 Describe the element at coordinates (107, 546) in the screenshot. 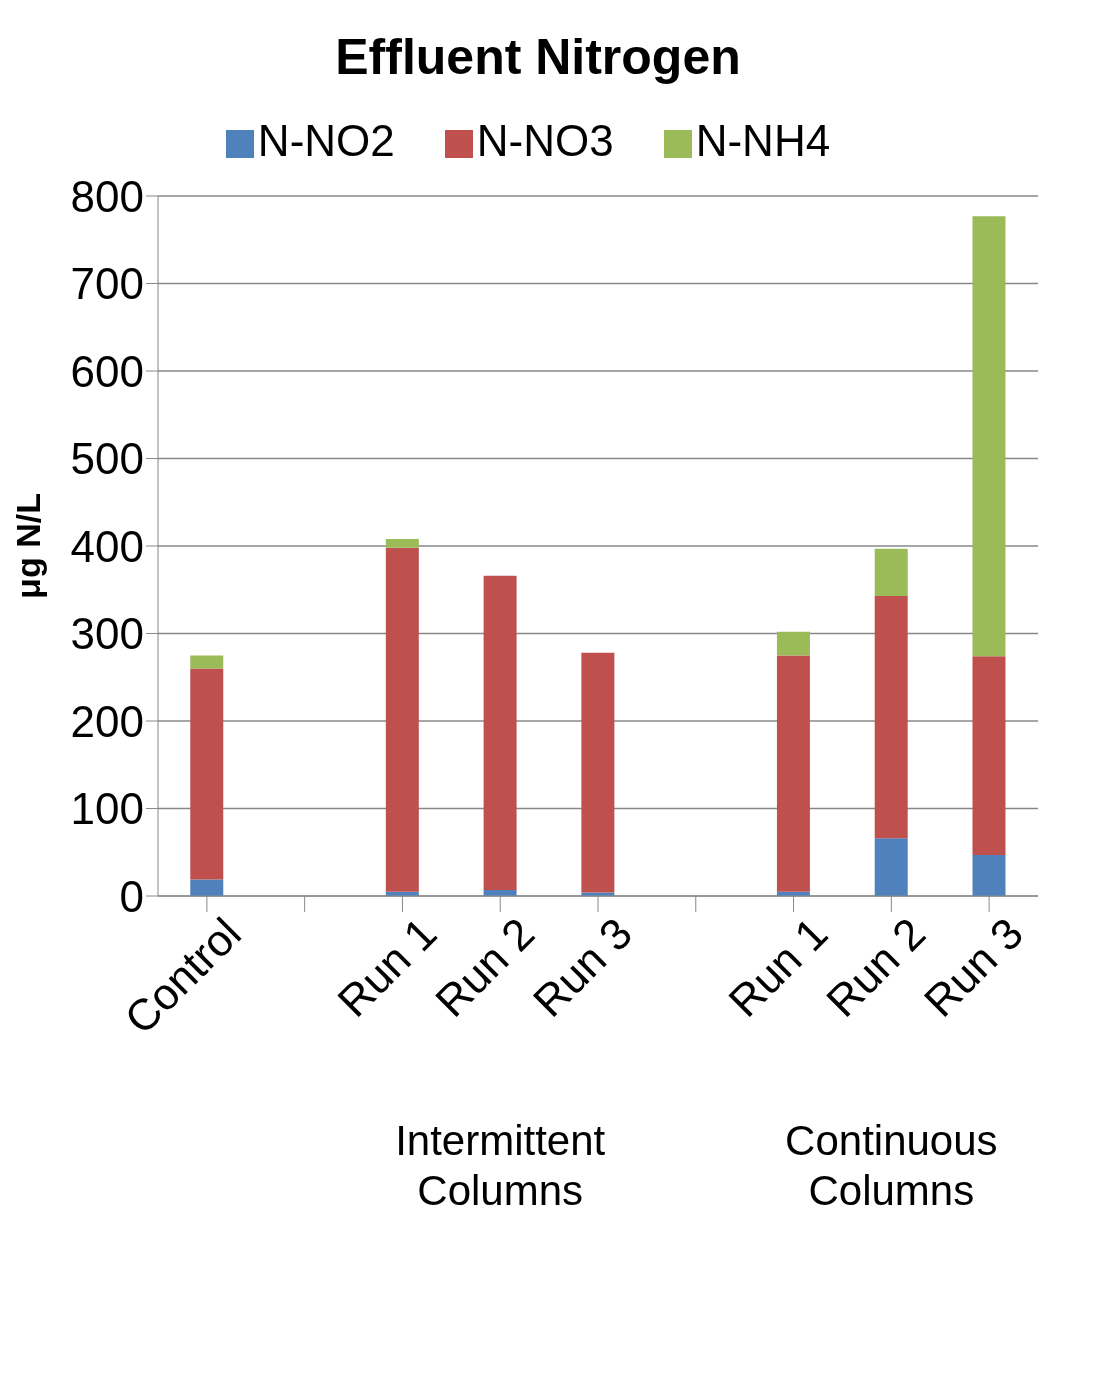

I see `y-tick-label: 400` at that location.